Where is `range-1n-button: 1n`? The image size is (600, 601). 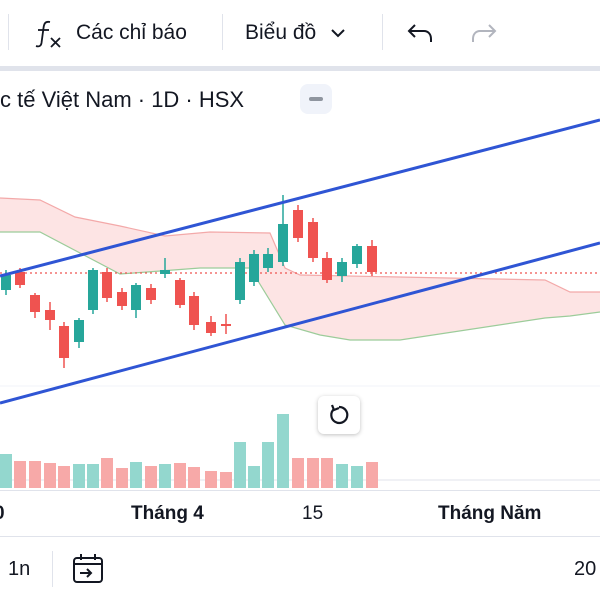
range-1n-button: 1n is located at coordinates (19, 569).